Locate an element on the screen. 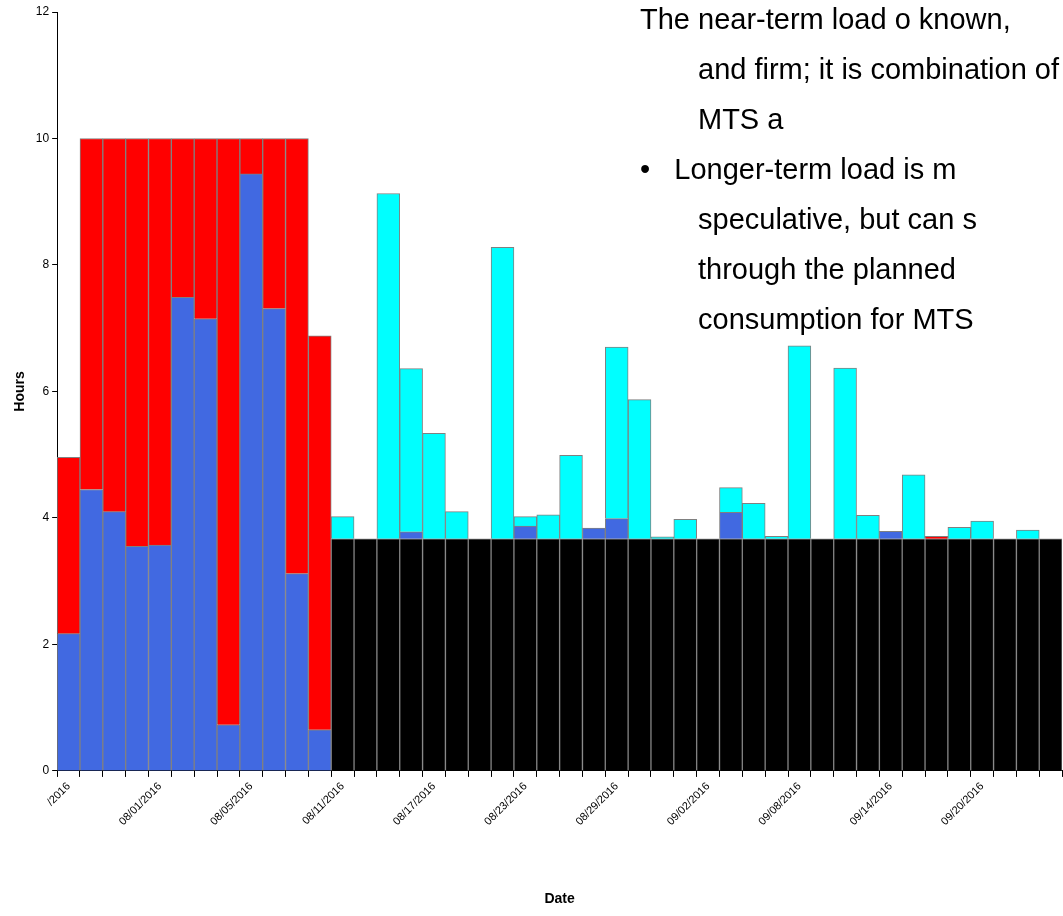  y-tick-label: 4 is located at coordinates (46, 517).